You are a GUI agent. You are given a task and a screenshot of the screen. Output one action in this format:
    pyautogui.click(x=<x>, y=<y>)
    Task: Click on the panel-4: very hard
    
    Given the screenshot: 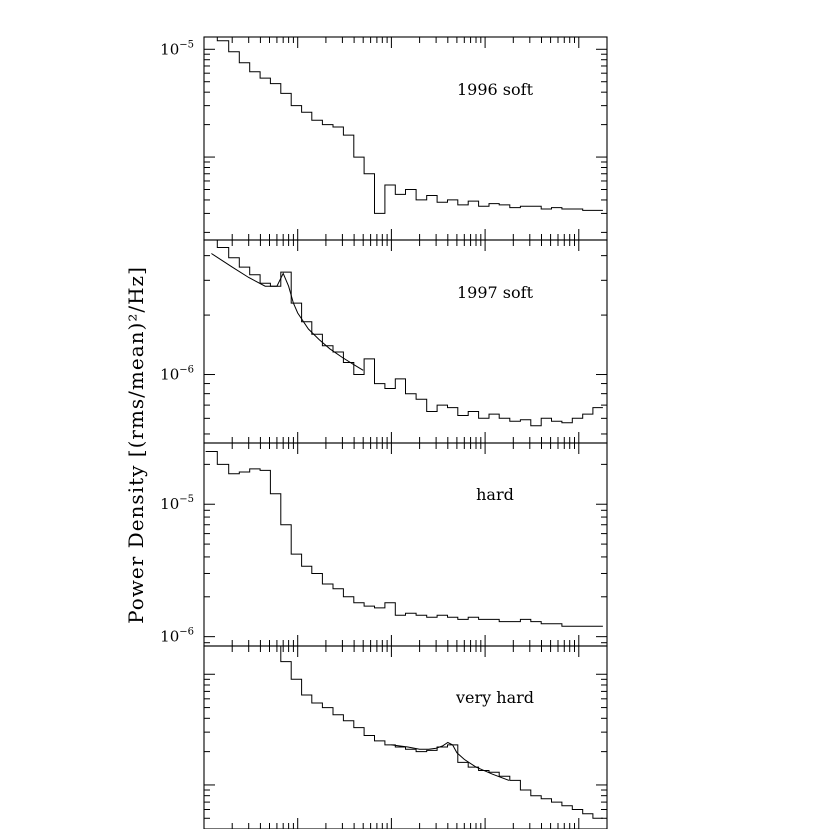 What is the action you would take?
    pyautogui.click(x=405, y=737)
    